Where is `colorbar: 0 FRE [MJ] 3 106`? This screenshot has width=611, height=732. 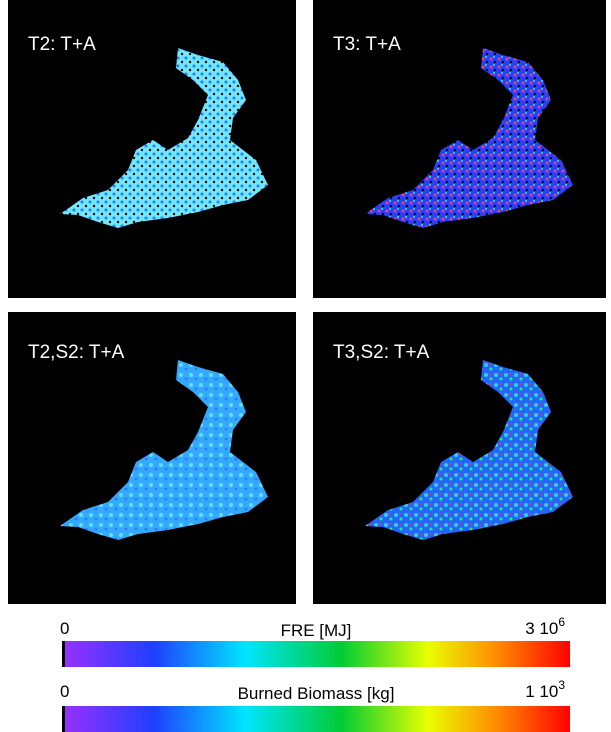
colorbar: 0 FRE [MJ] 3 106 is located at coordinates (315, 641).